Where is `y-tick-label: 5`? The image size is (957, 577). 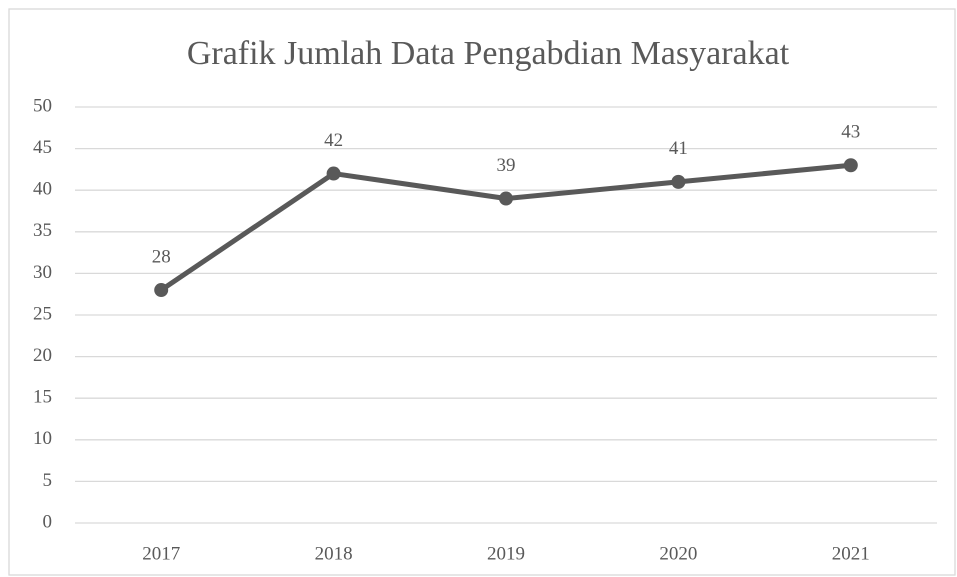
y-tick-label: 5 is located at coordinates (48, 480).